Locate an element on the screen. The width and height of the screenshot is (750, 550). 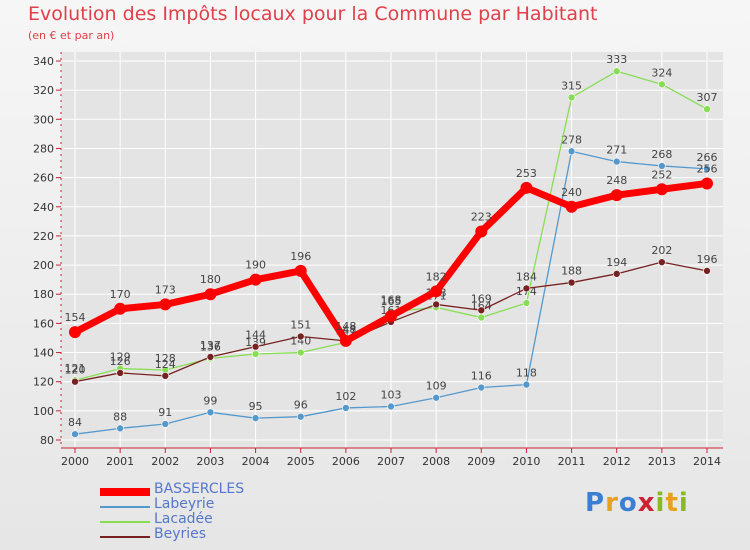
y-tick-label: 160 is located at coordinates (43, 323).